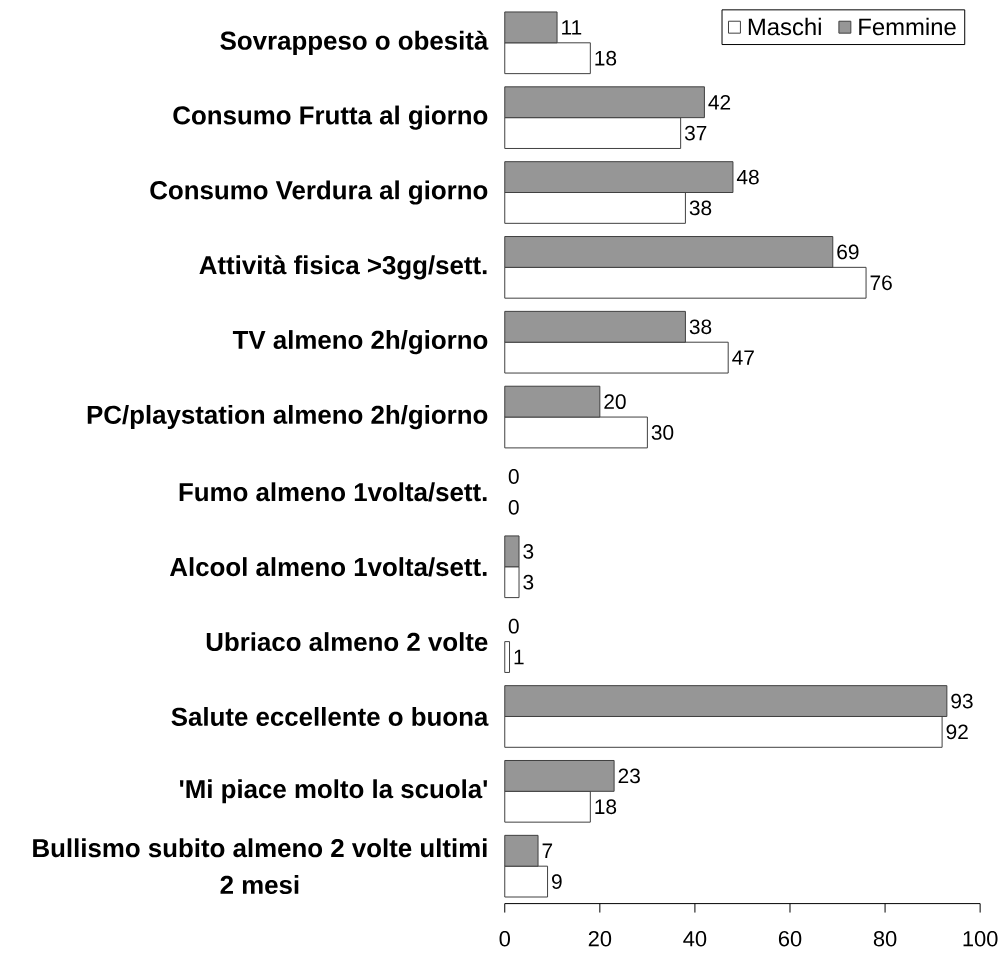 The image size is (1004, 956). What do you see at coordinates (328, 567) in the screenshot?
I see `y-tick-label: Alcool almeno 1volta/sett.` at bounding box center [328, 567].